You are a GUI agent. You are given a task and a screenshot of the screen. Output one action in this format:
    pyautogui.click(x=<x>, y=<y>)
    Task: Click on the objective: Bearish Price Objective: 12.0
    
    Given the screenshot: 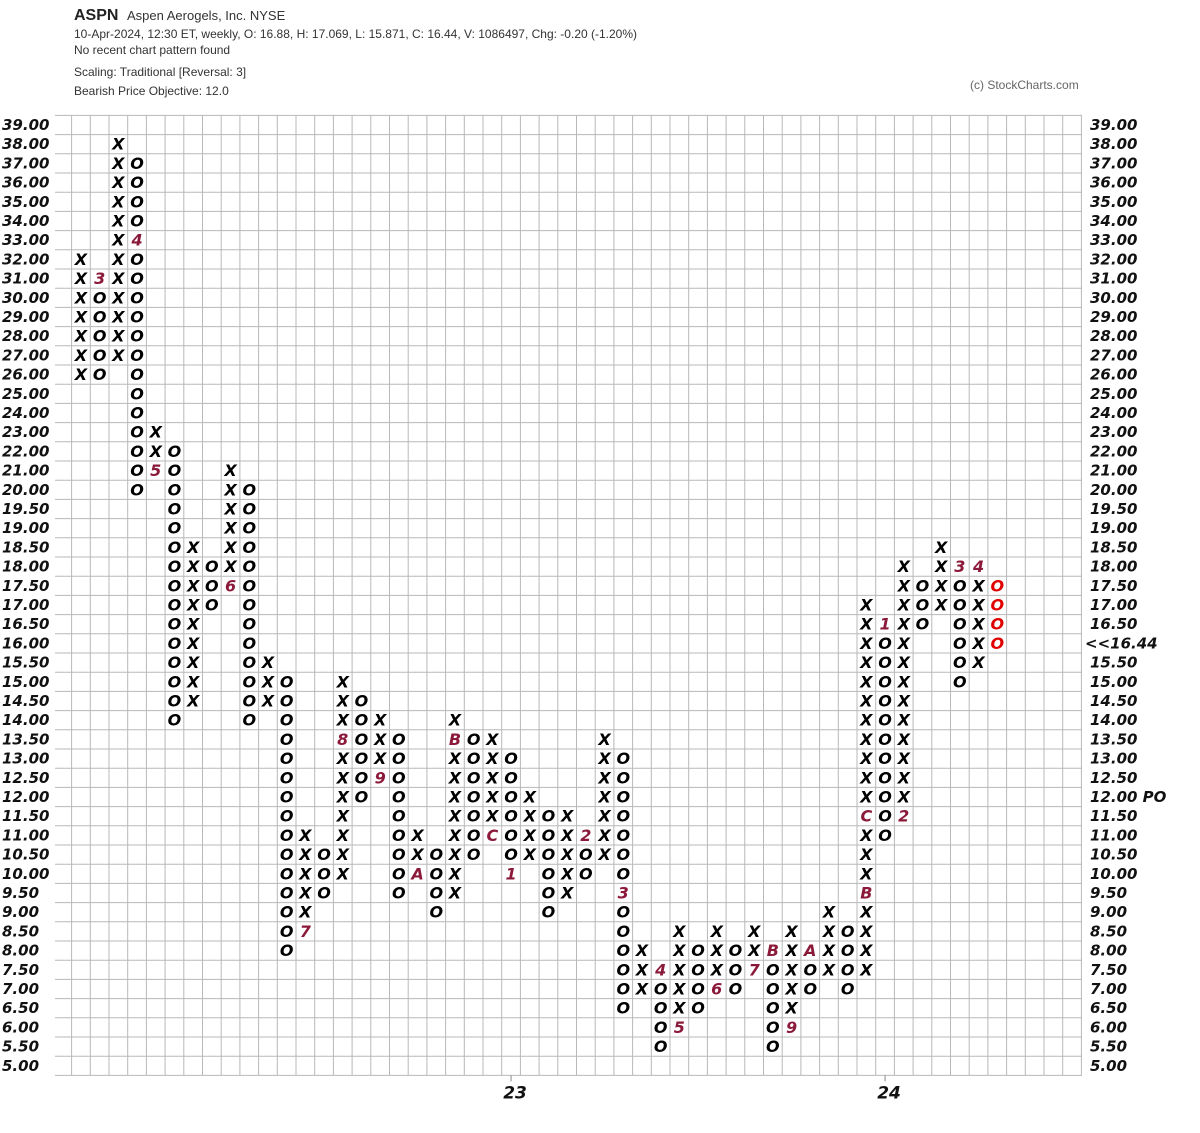 What is the action you would take?
    pyautogui.click(x=151, y=91)
    